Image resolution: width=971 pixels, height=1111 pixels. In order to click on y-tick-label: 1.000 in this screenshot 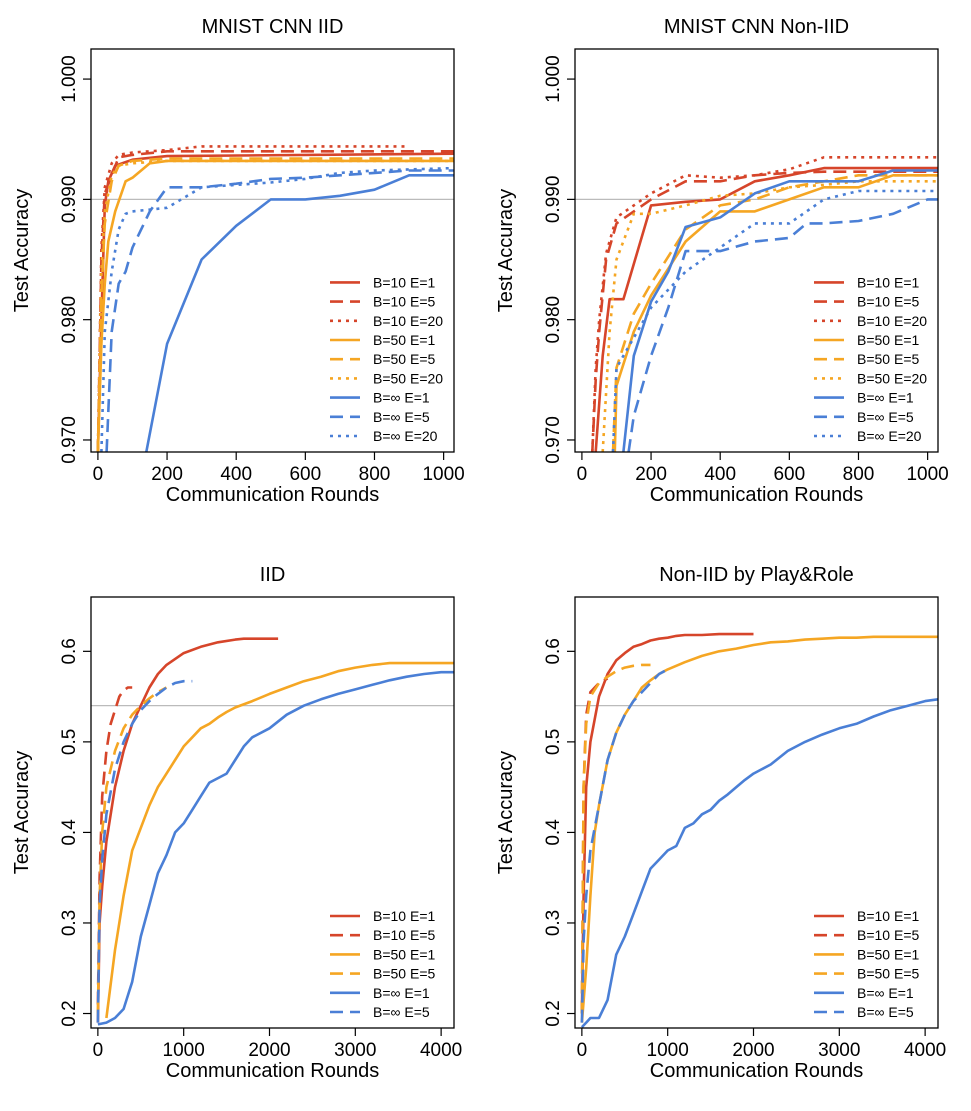, I will do `click(69, 79)`.